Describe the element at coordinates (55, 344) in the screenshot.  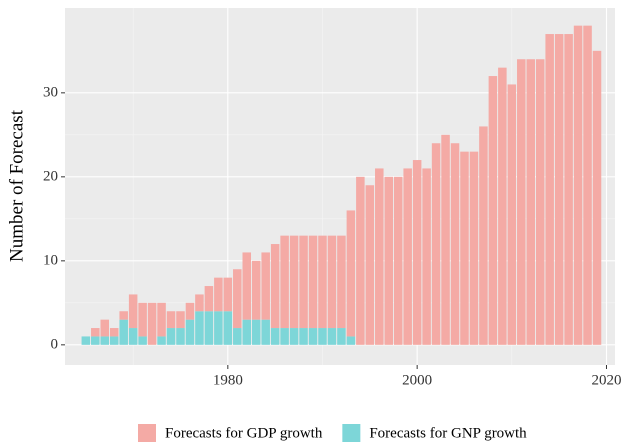
I see `y-tick-label: 0` at that location.